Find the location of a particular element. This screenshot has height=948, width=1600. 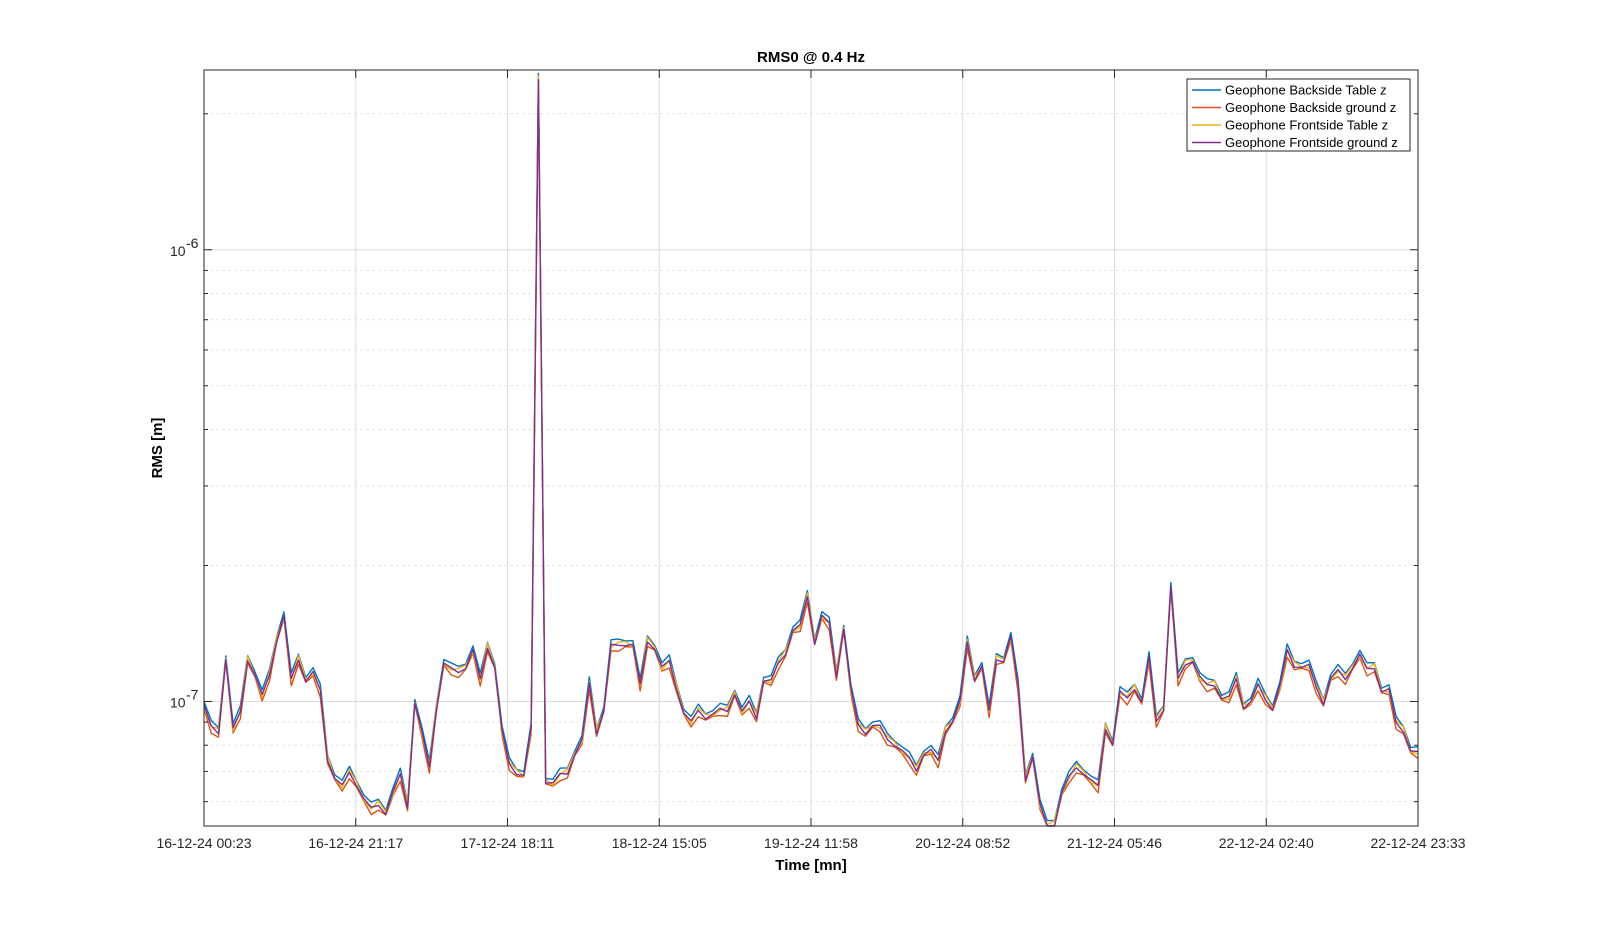

x-tick-label: 20-12-24 08:52 is located at coordinates (962, 843).